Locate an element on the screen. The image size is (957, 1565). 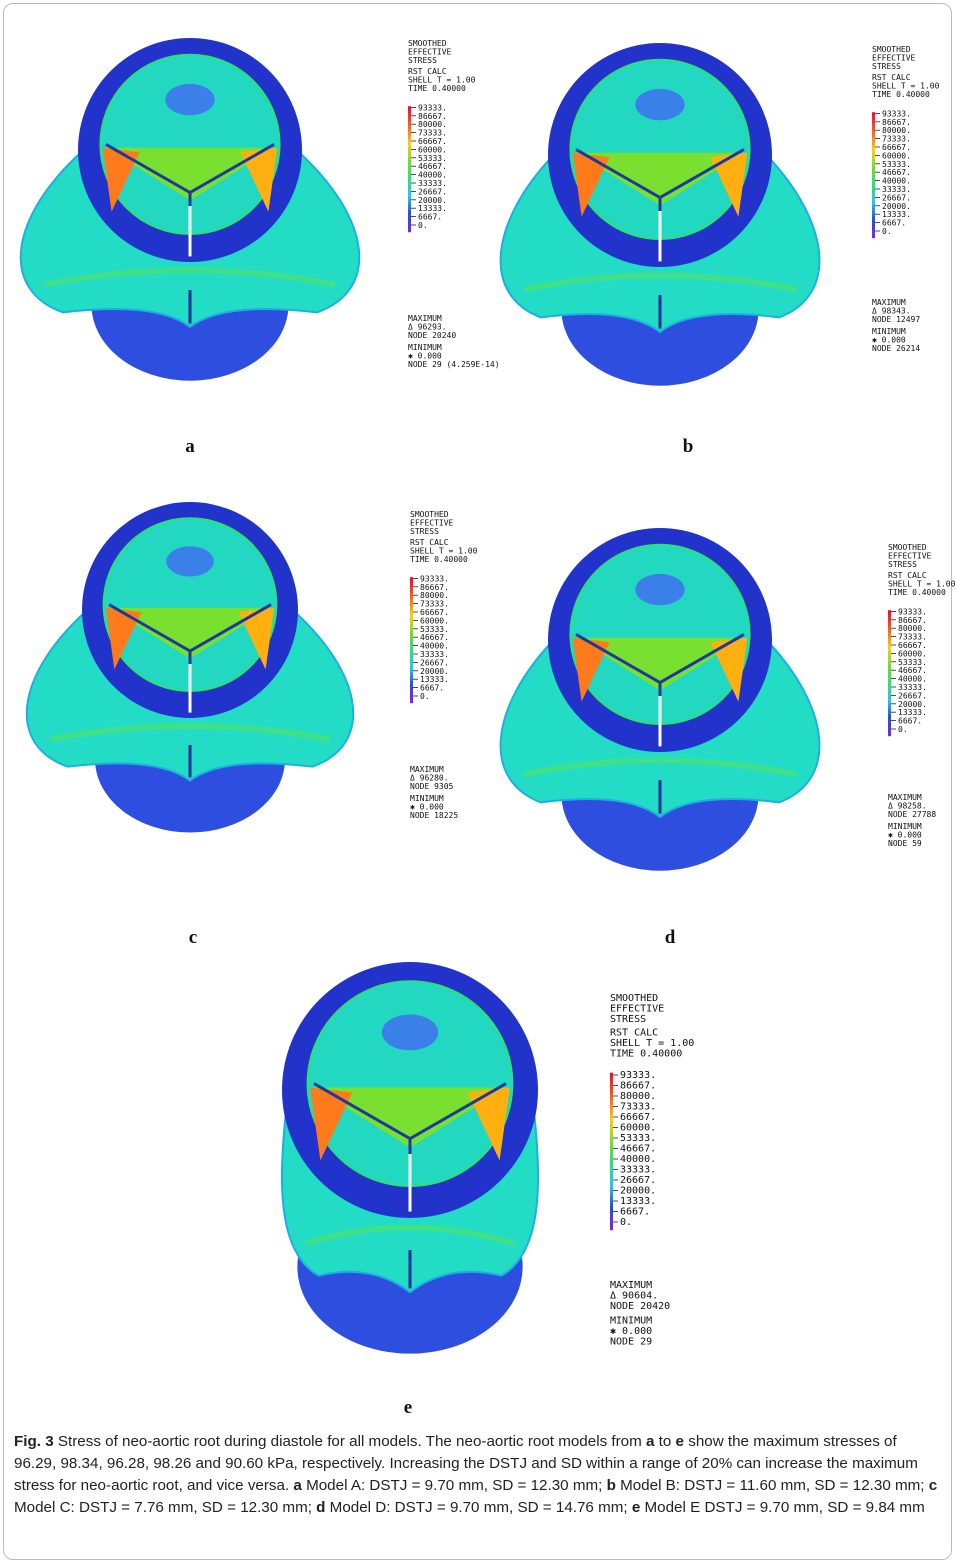
panel-label: a is located at coordinates (190, 446).